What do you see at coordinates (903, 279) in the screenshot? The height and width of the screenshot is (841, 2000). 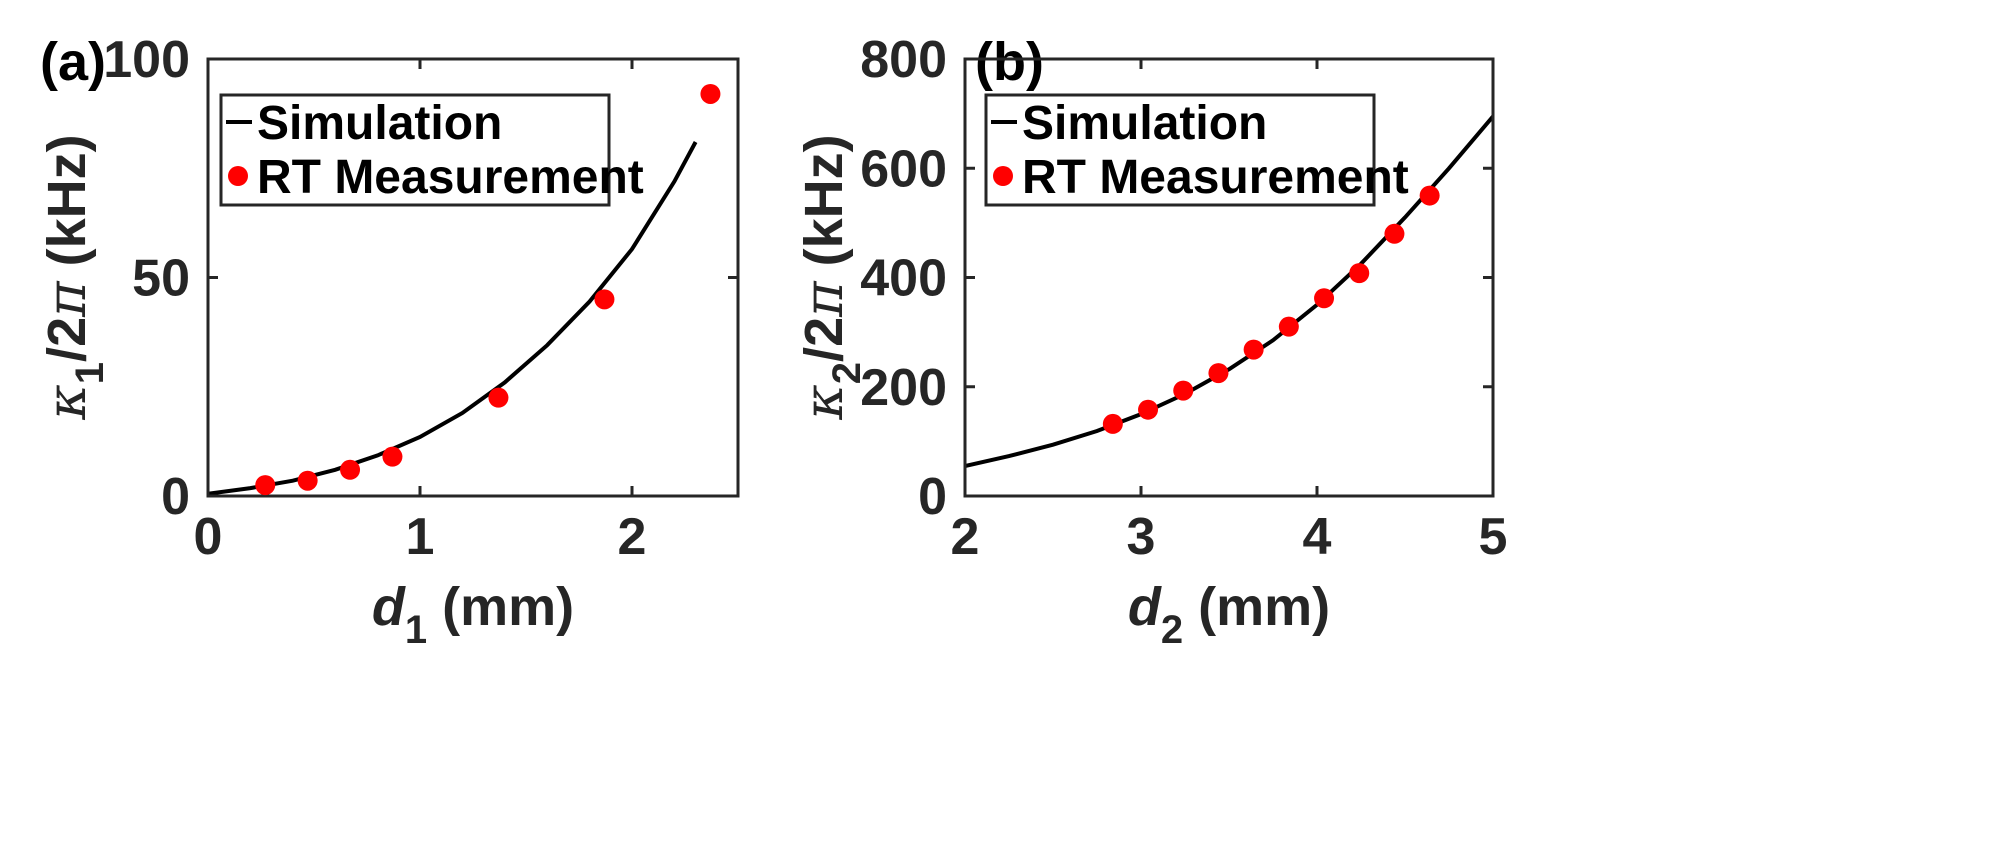 I see `y-tick-label: 400` at bounding box center [903, 279].